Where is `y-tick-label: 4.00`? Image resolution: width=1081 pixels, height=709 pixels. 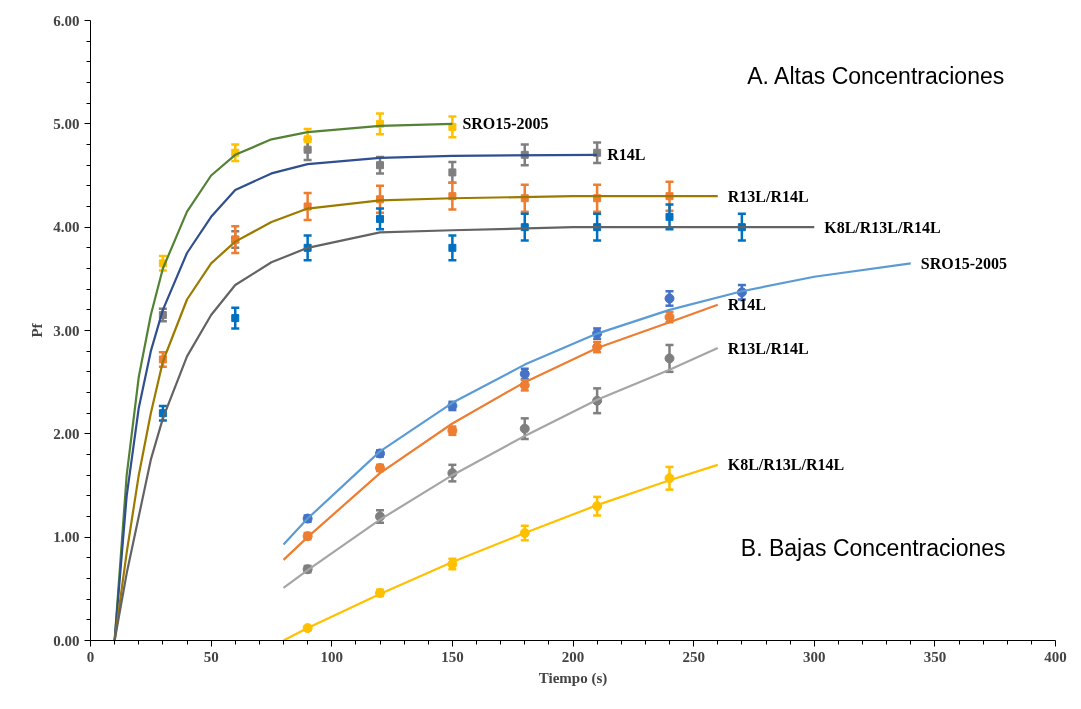
y-tick-label: 4.00 is located at coordinates (66, 227).